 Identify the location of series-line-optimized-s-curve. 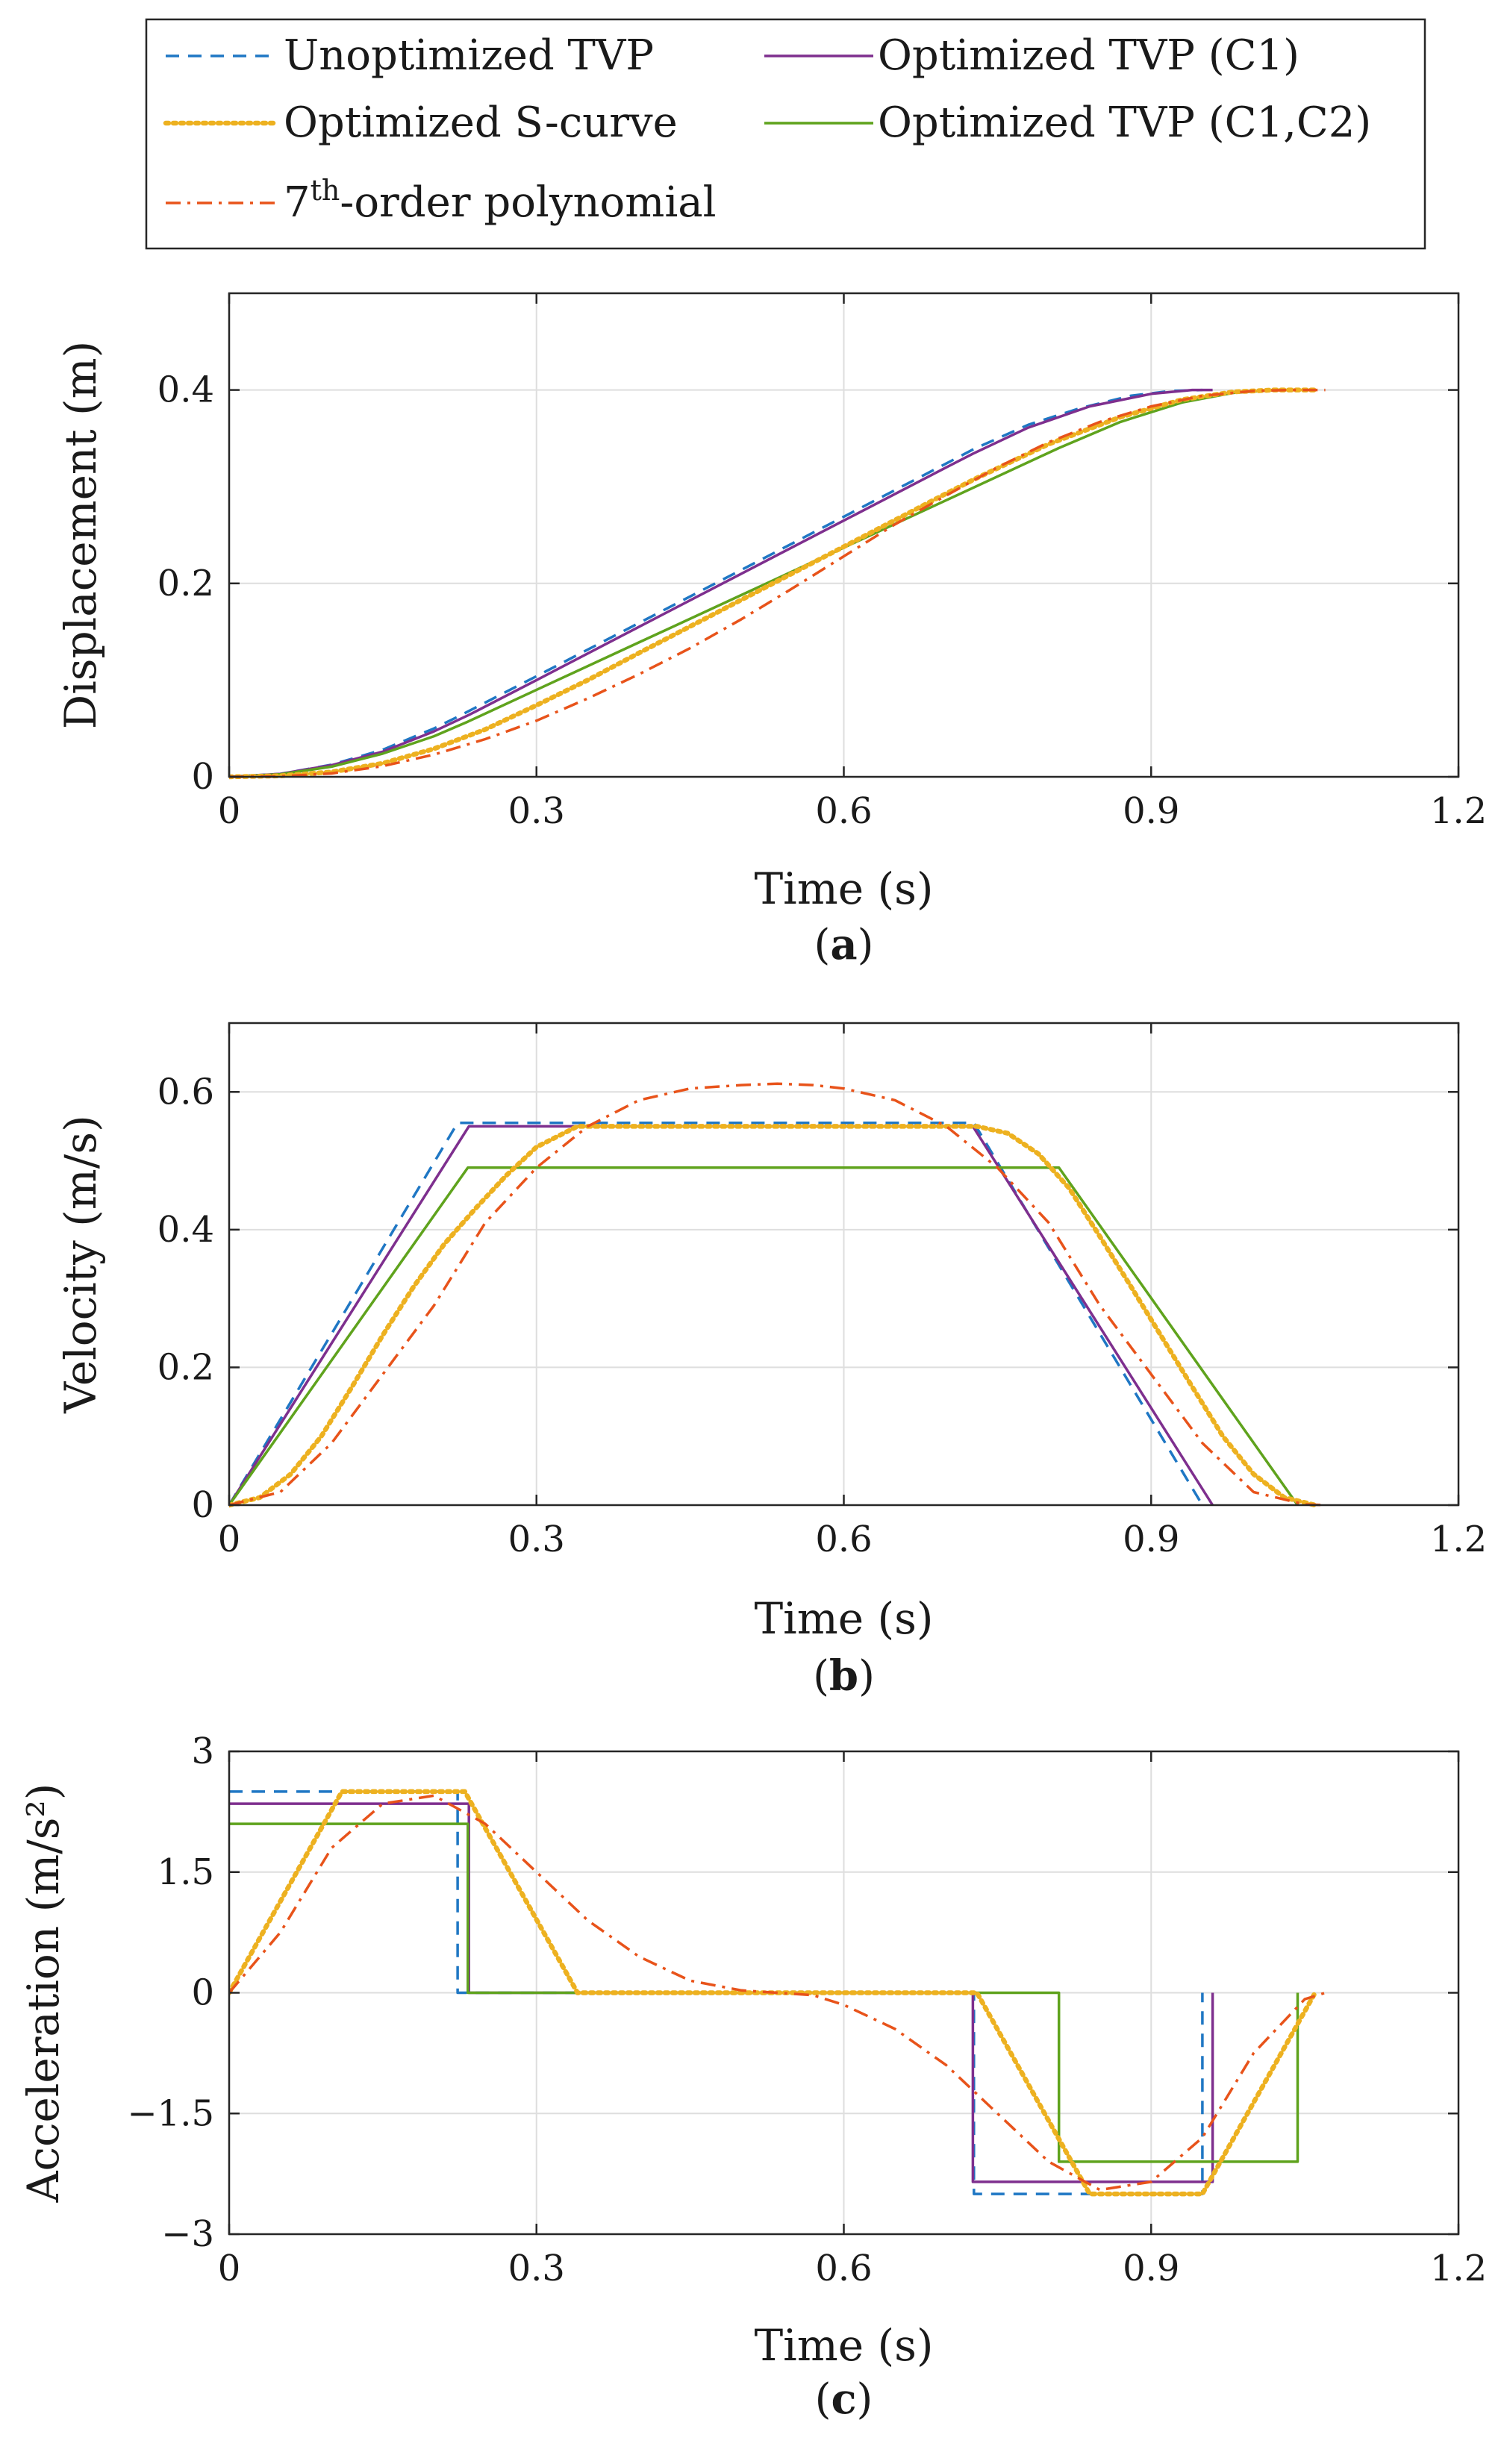
(773, 1316).